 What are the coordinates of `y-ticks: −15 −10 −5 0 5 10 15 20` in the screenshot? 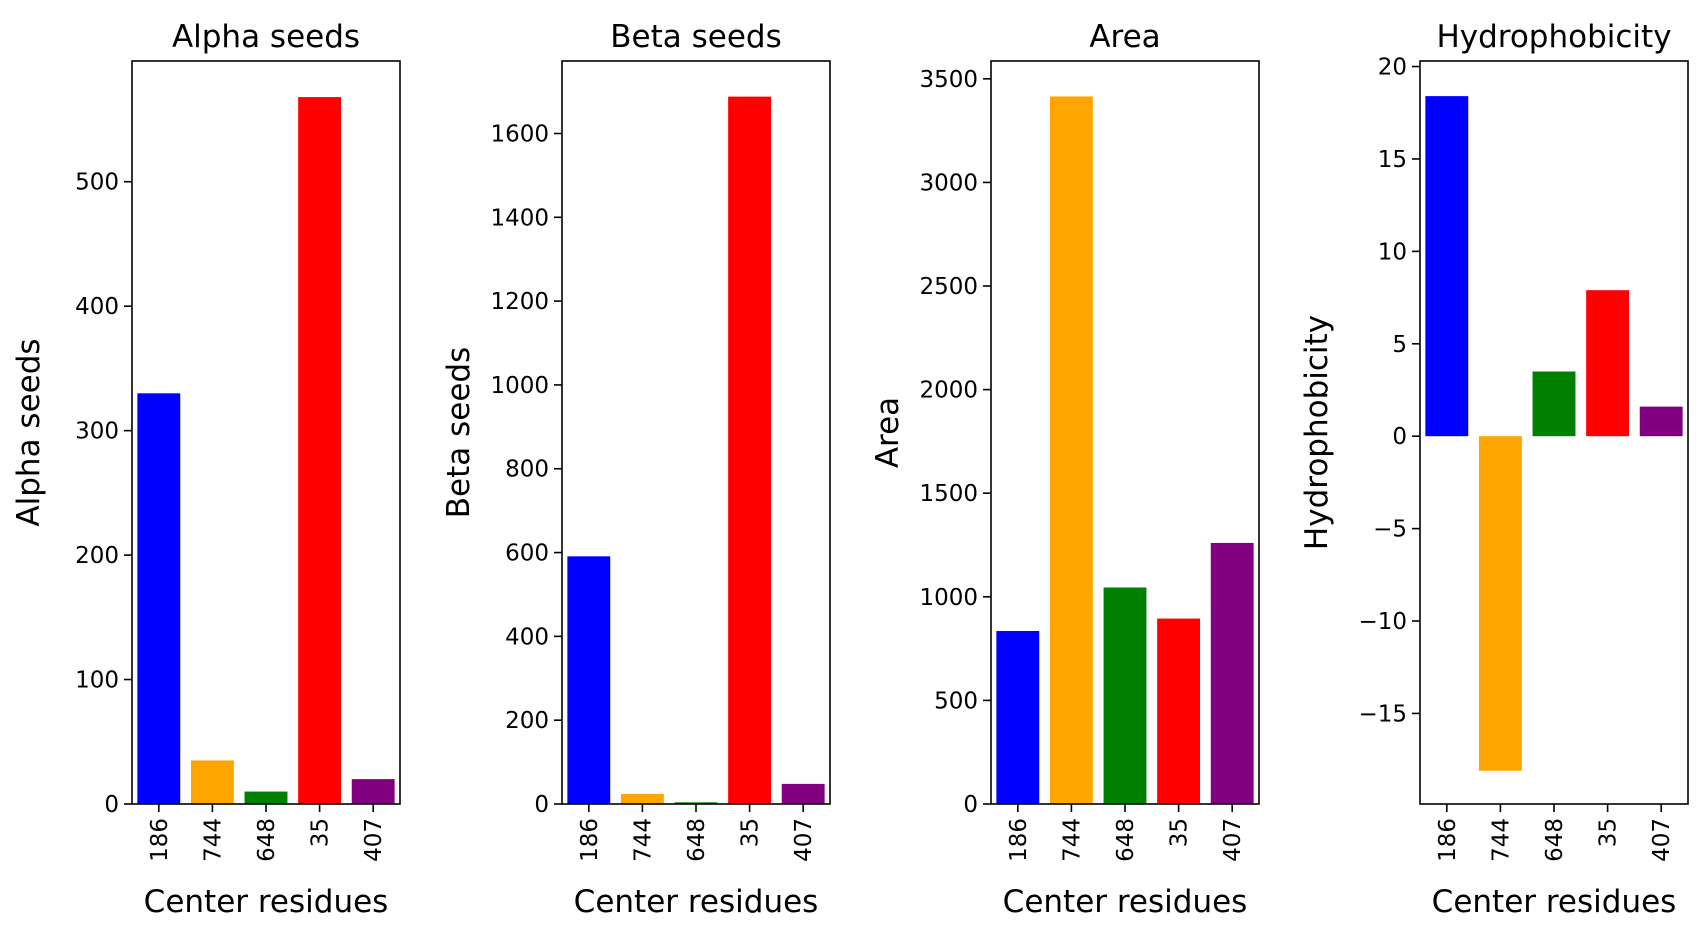 It's located at (1389, 391).